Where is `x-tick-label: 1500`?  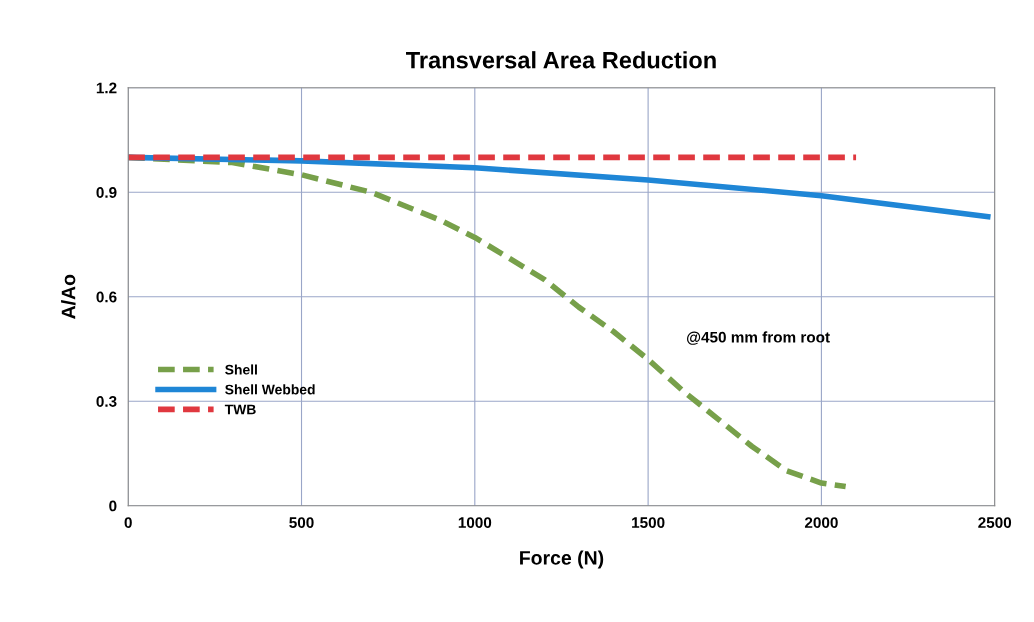 x-tick-label: 1500 is located at coordinates (648, 523).